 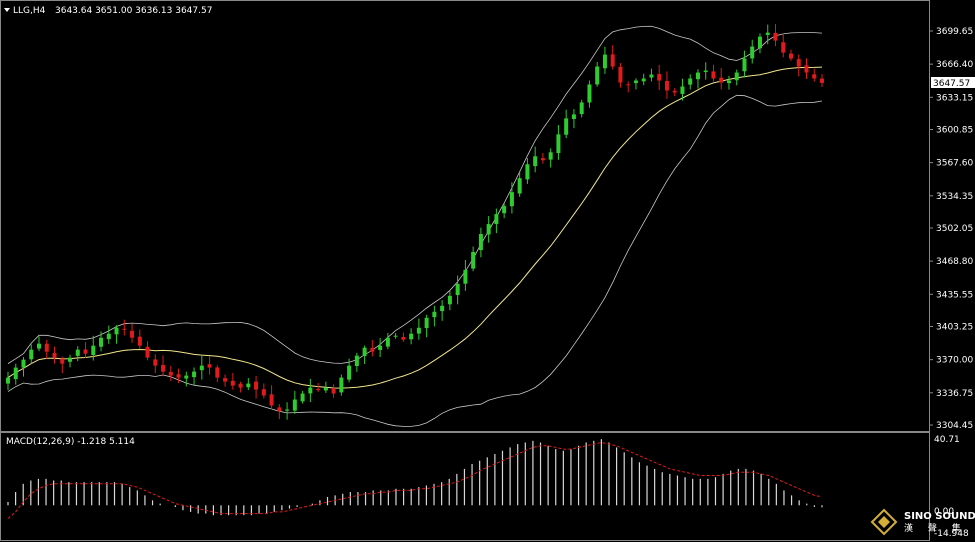 I want to click on price-tick-label: 3370.00, so click(x=954, y=361).